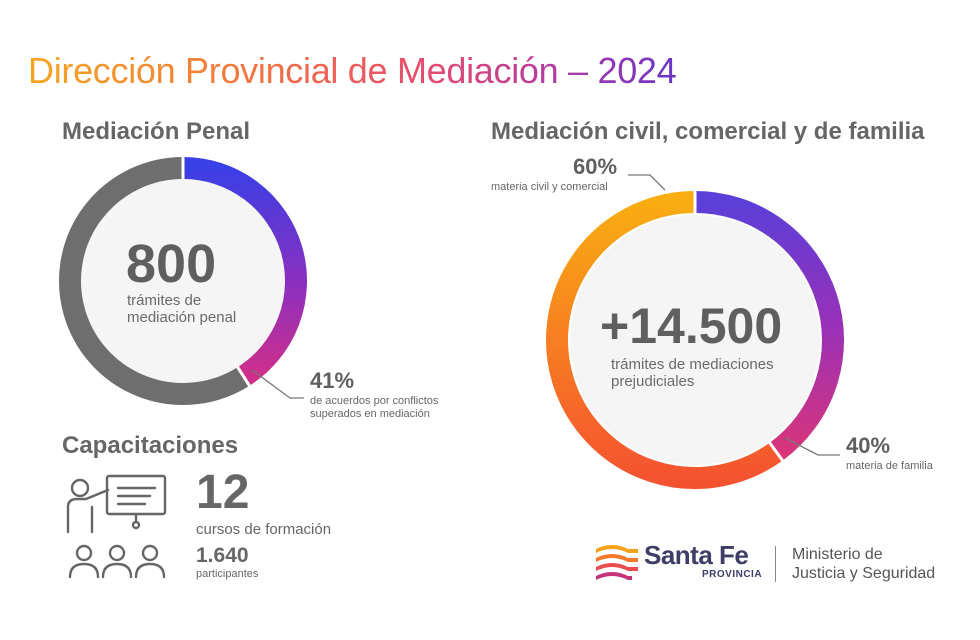 The image size is (980, 640). I want to click on penal-section-title: Mediación Penal, so click(156, 131).